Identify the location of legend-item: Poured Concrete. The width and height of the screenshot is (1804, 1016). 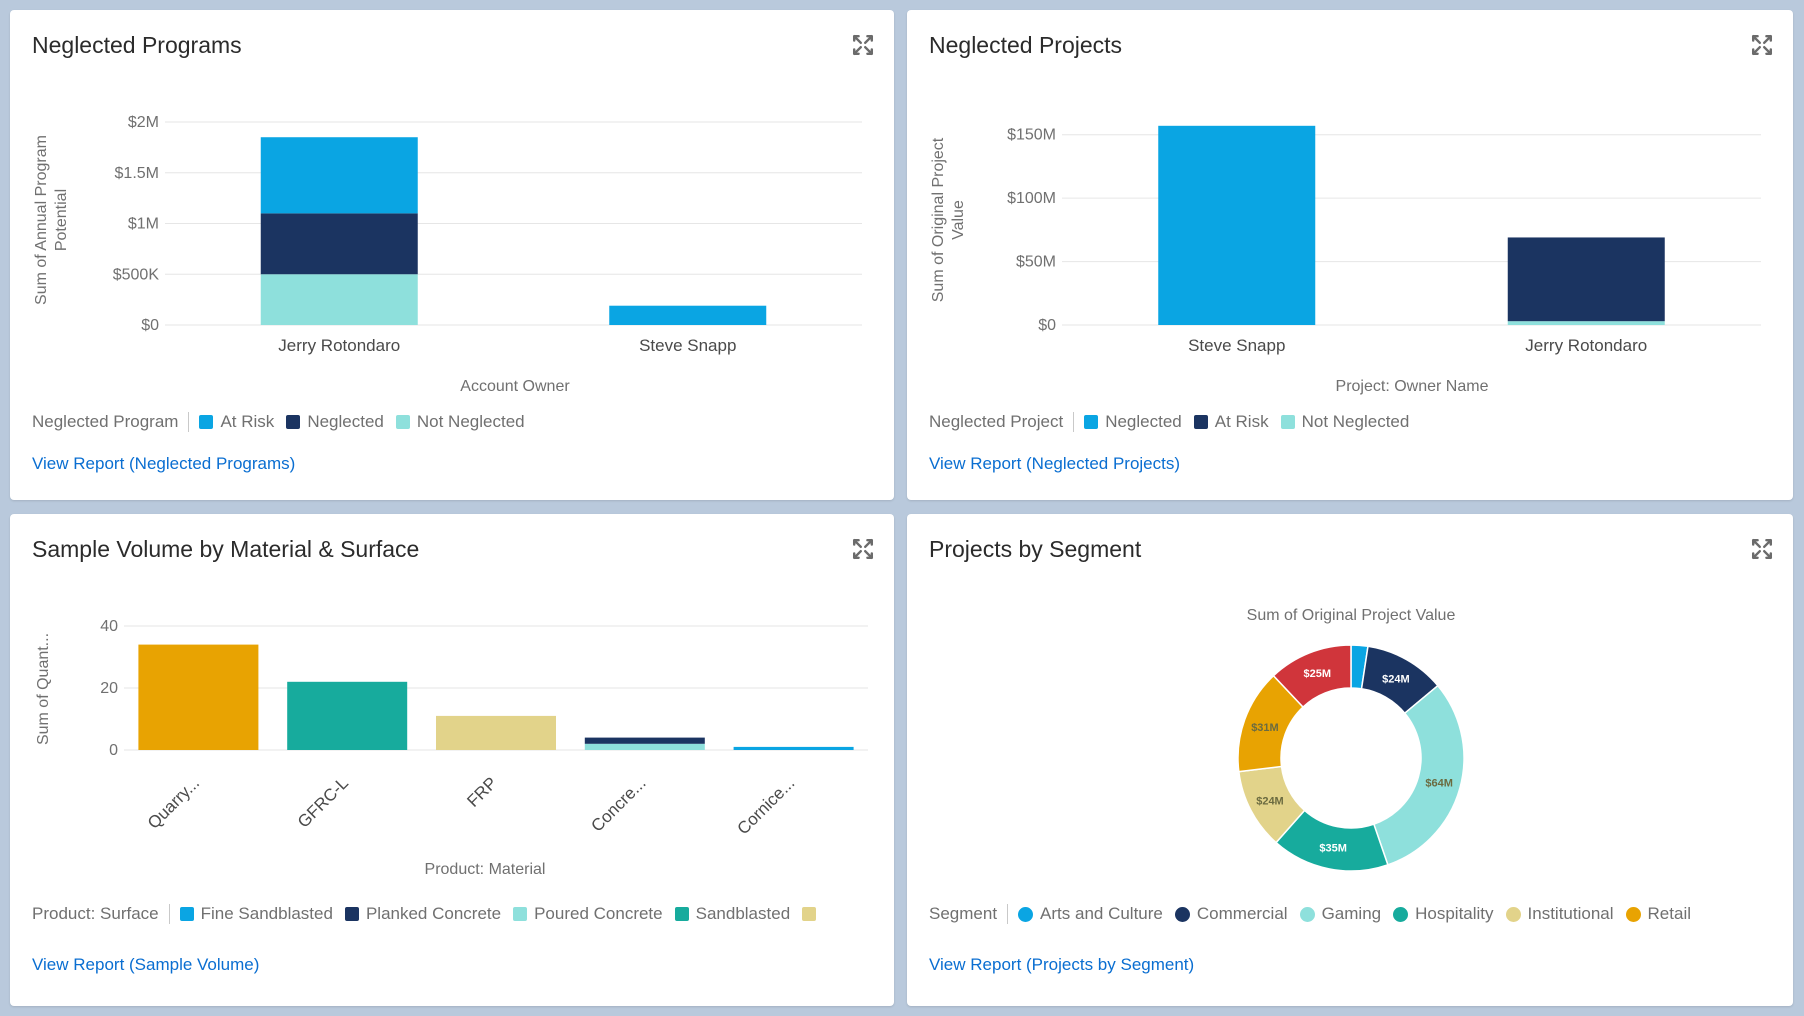
(588, 914).